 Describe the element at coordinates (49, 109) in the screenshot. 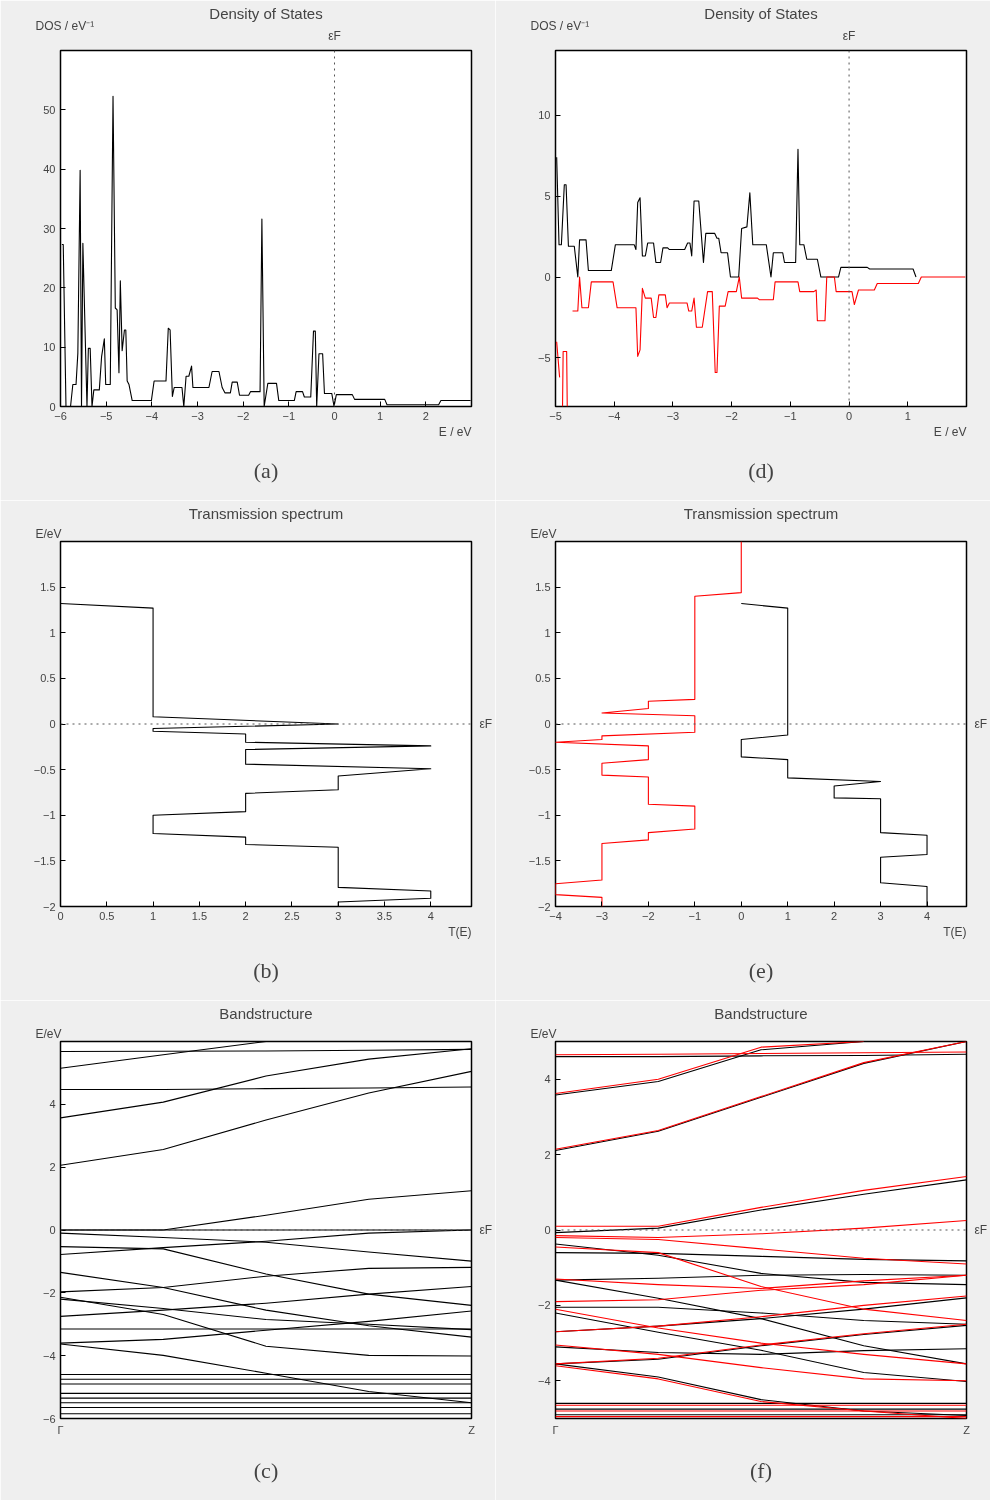

I see `y-tick-label: 50` at that location.